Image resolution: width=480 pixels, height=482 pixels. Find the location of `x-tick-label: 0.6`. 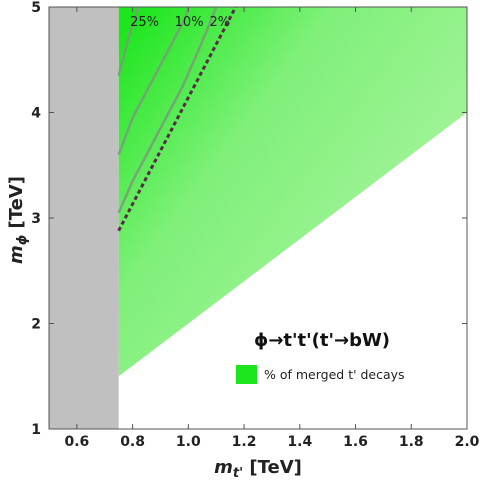

x-tick-label: 0.6 is located at coordinates (76, 442).